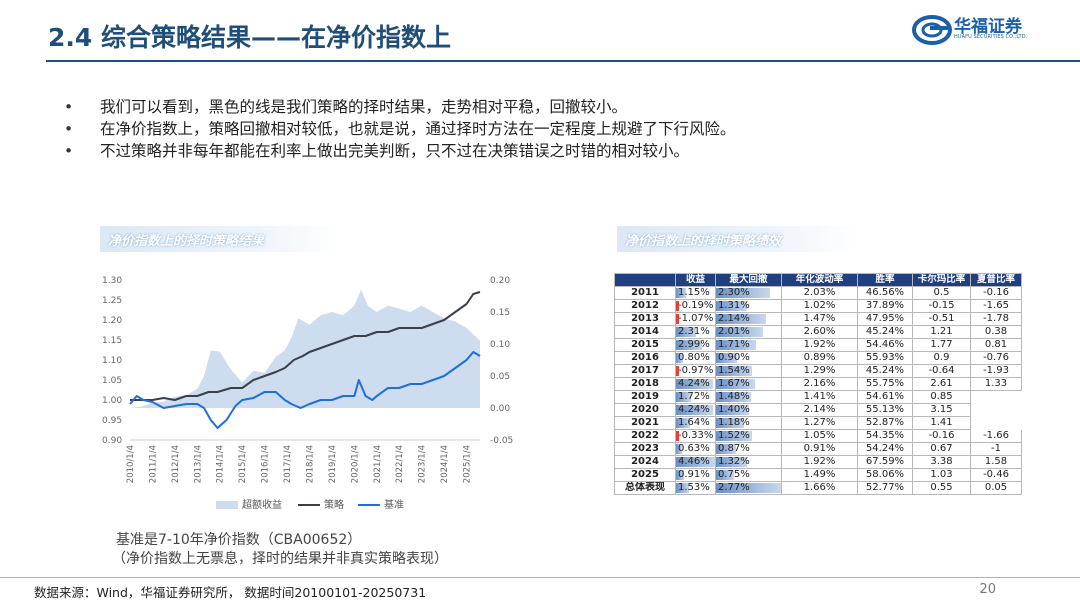 The height and width of the screenshot is (605, 1080). I want to click on calmar-cell-value: 2.61, so click(941, 384).